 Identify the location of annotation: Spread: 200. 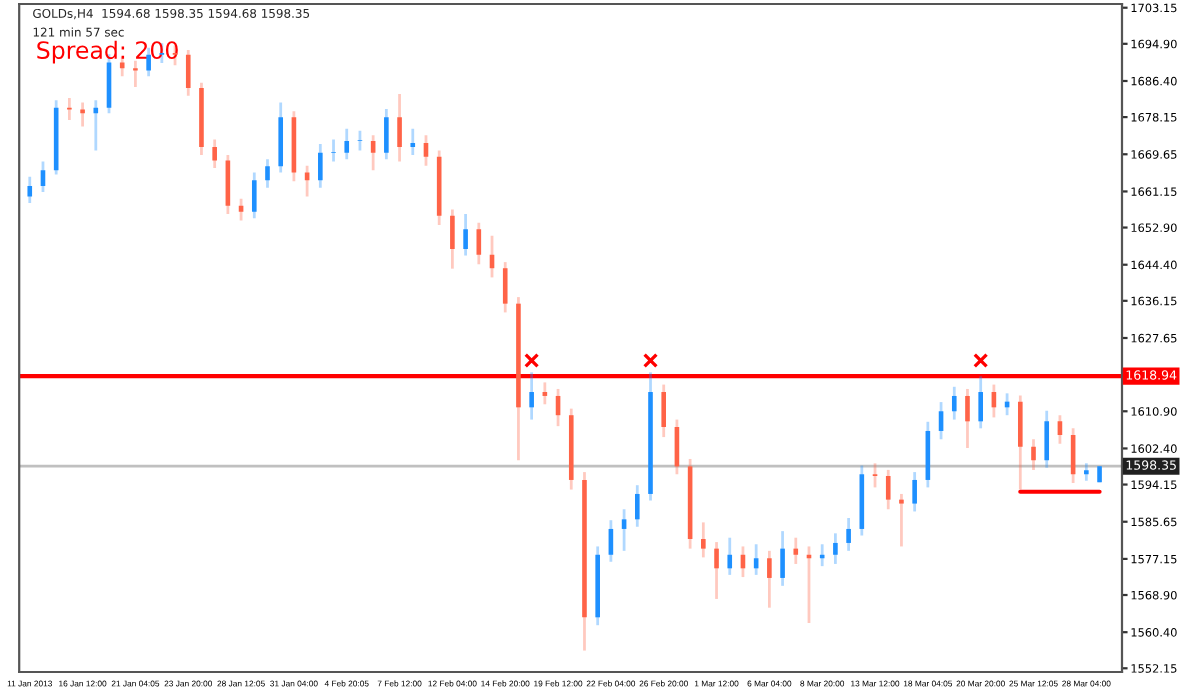
(107, 52).